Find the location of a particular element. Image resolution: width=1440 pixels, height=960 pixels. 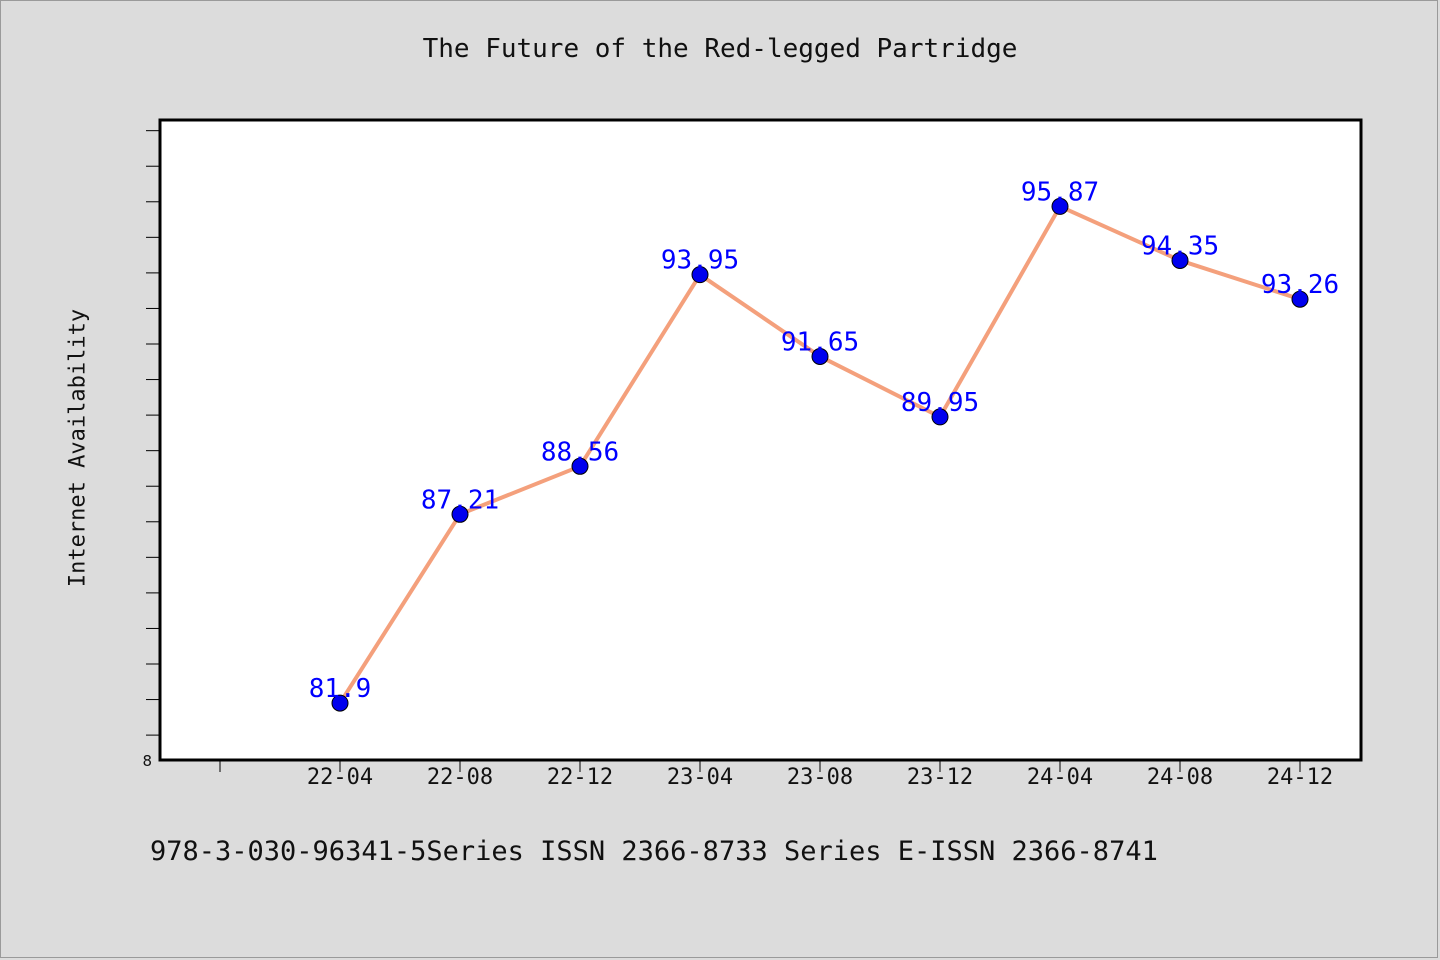

data-label: 94.35 is located at coordinates (1180, 246).